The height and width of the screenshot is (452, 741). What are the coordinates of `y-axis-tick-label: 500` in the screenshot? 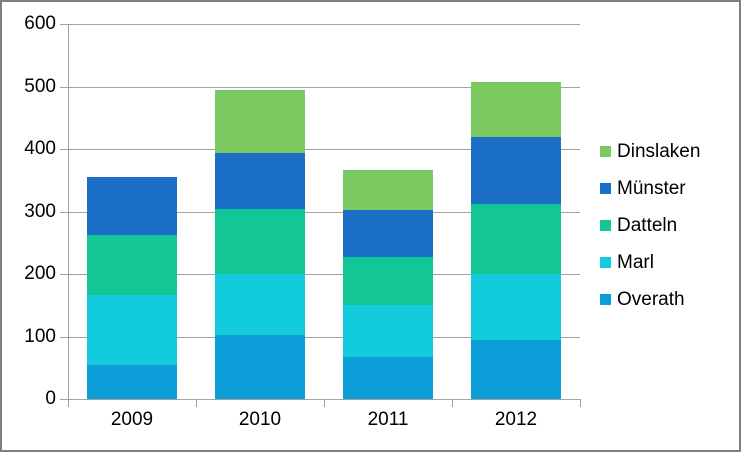 It's located at (40, 86).